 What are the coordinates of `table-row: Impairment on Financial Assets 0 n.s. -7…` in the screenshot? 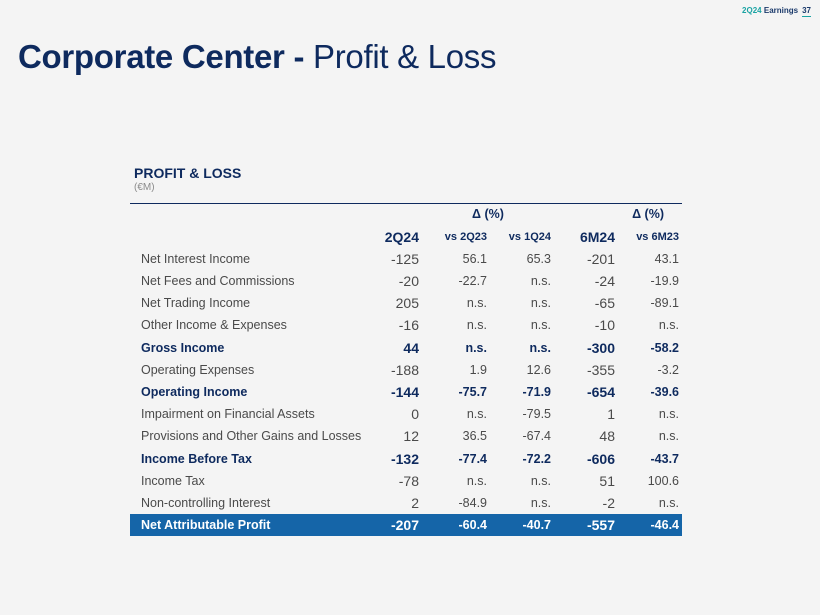 It's located at (406, 414).